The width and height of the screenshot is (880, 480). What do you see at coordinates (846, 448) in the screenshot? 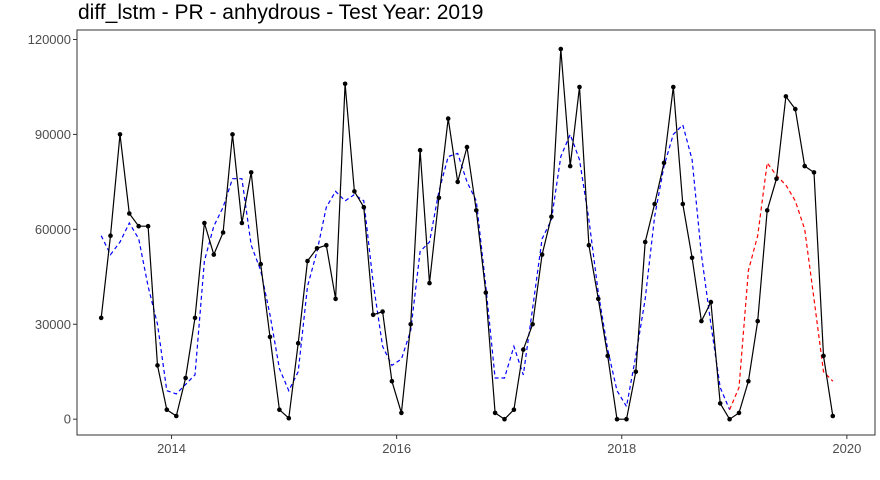
I see `x-tick-label: 2020` at bounding box center [846, 448].